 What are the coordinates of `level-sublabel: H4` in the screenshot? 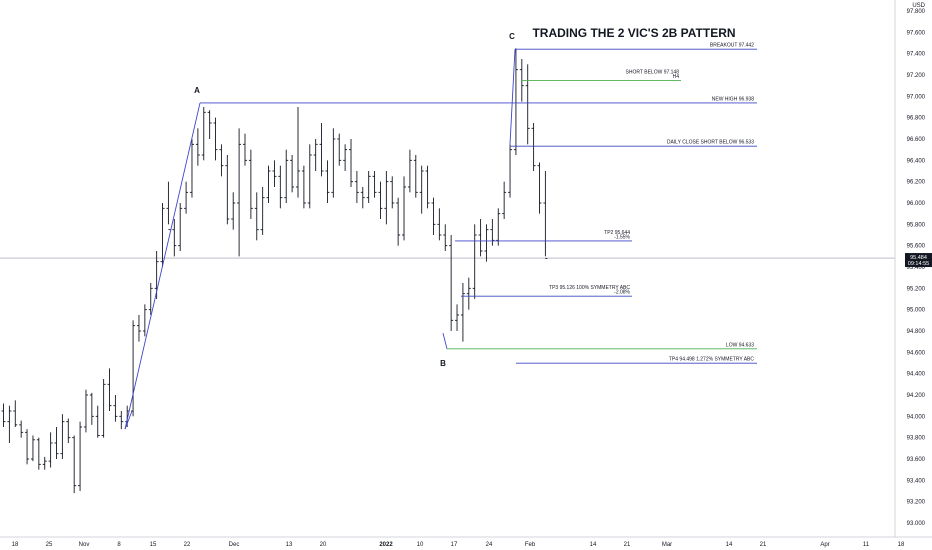 It's located at (676, 77).